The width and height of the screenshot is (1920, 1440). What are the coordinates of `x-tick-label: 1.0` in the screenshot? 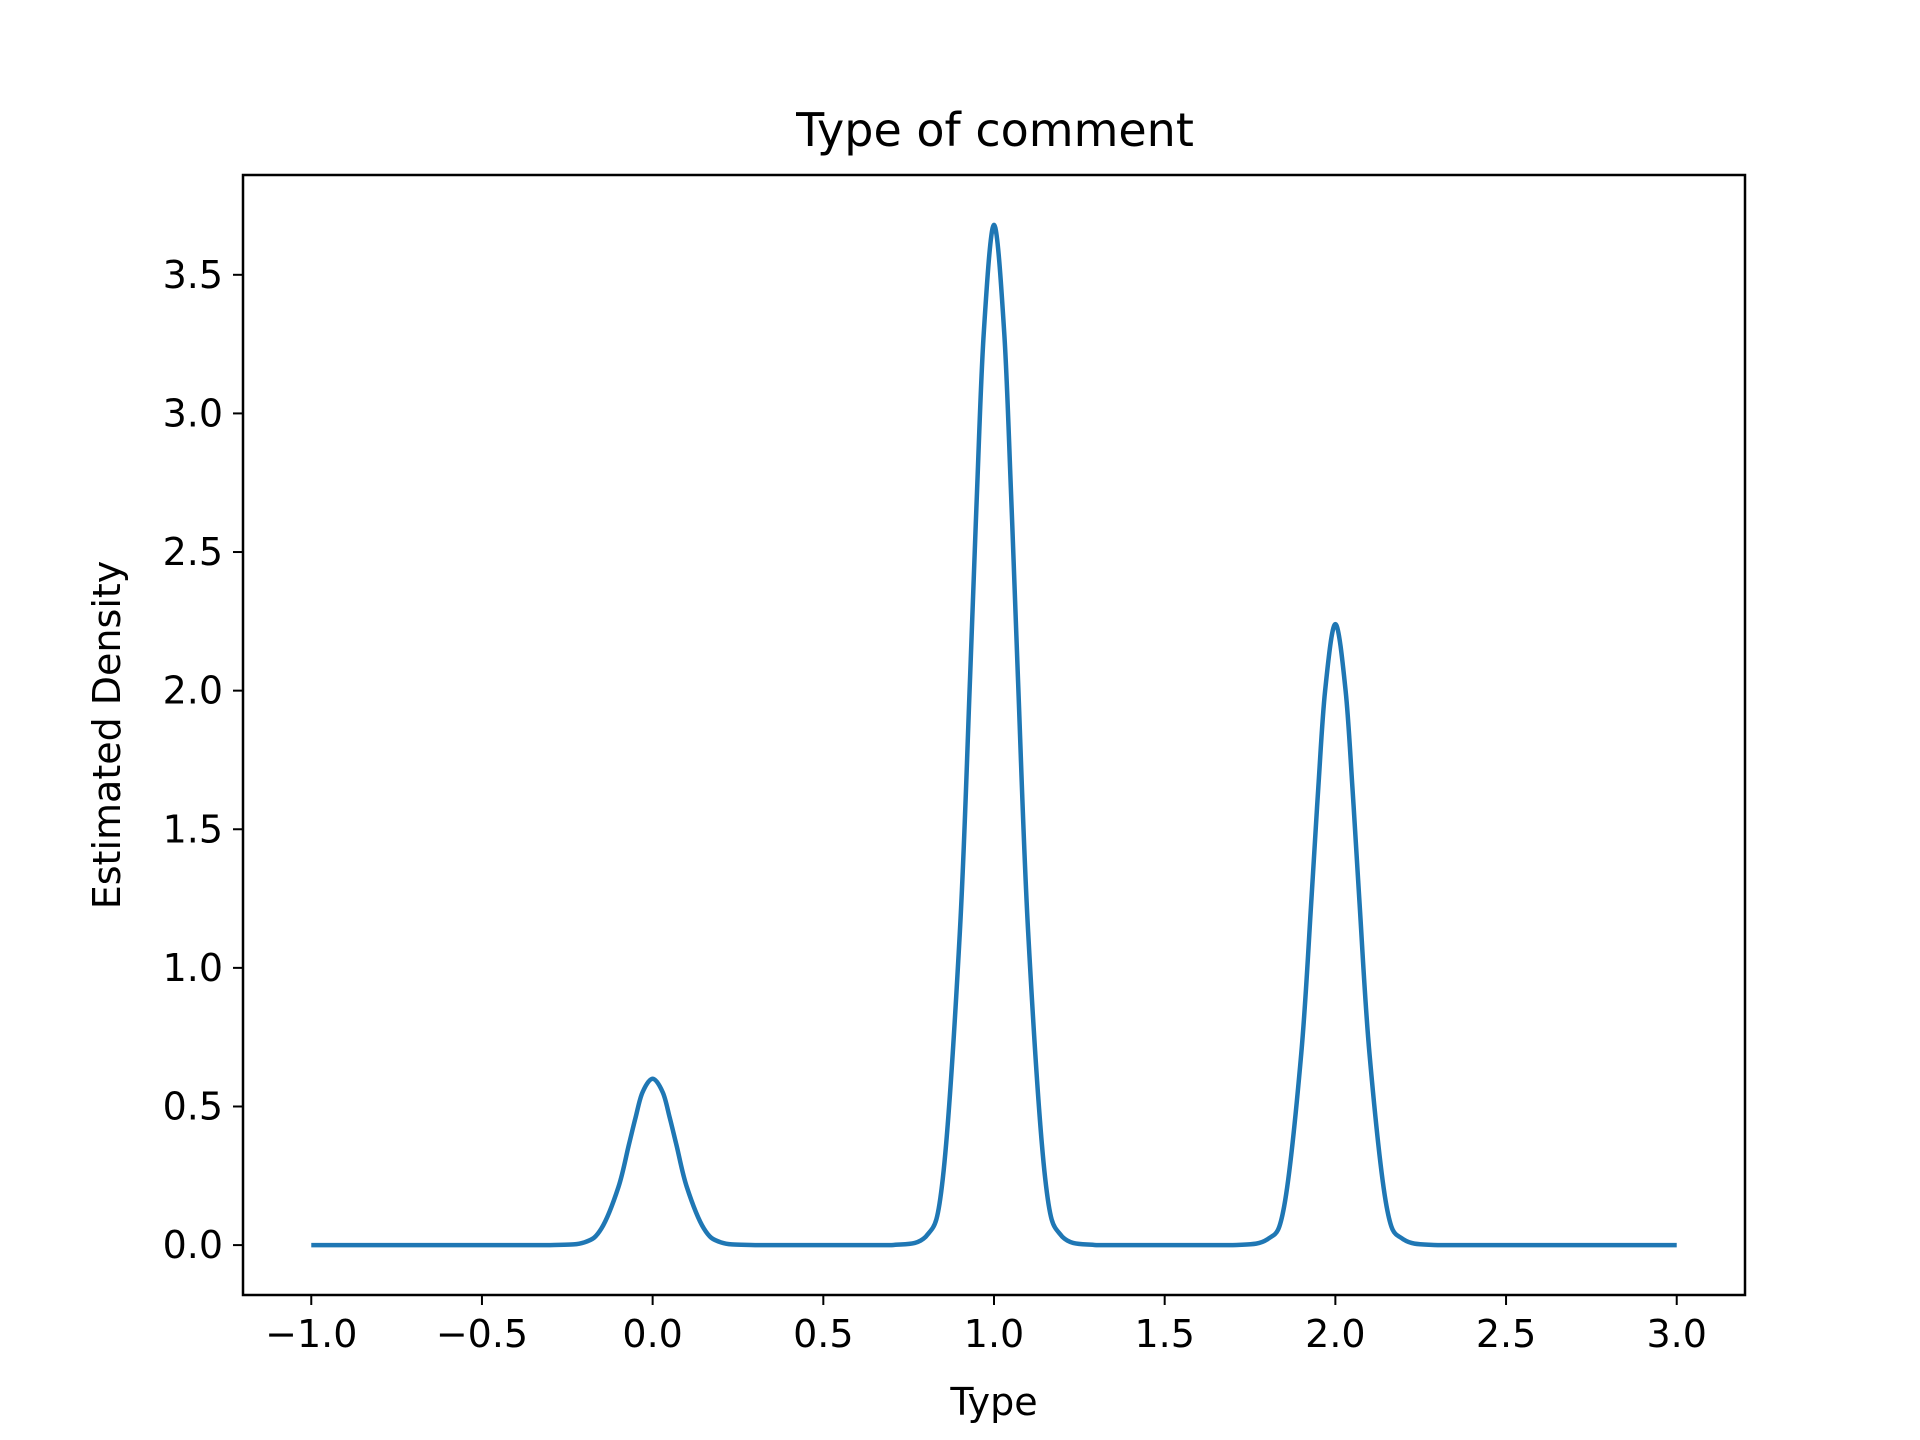 It's located at (994, 1334).